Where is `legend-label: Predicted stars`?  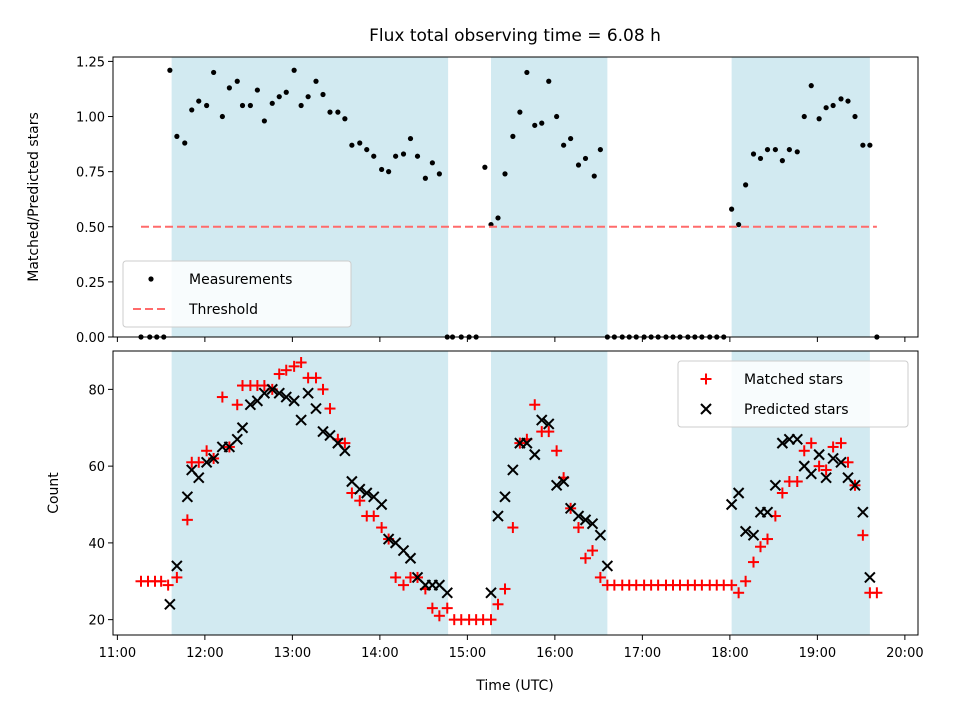
legend-label: Predicted stars is located at coordinates (796, 410).